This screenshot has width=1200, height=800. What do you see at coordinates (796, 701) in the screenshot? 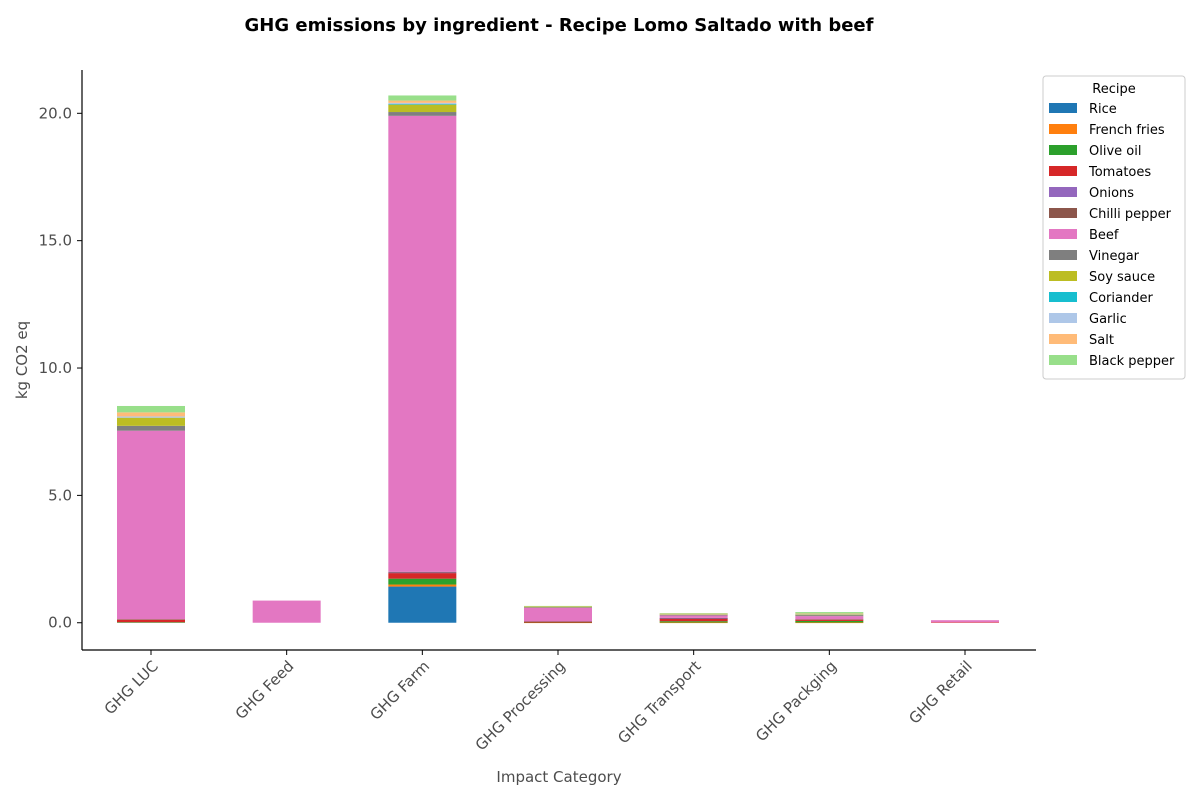
I see `x-tick-label: GHG Packging` at bounding box center [796, 701].